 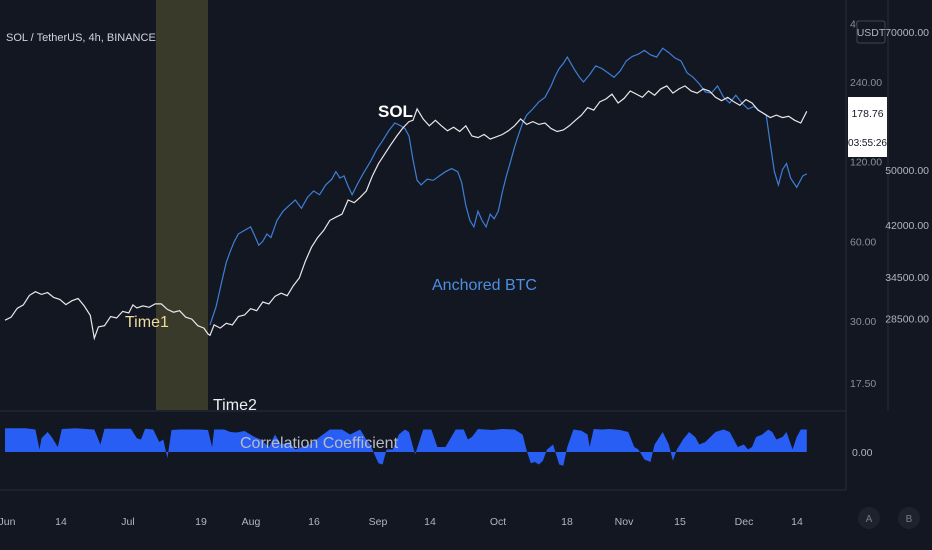 I want to click on anchored-btc-label: Anchored BTC, so click(x=484, y=285).